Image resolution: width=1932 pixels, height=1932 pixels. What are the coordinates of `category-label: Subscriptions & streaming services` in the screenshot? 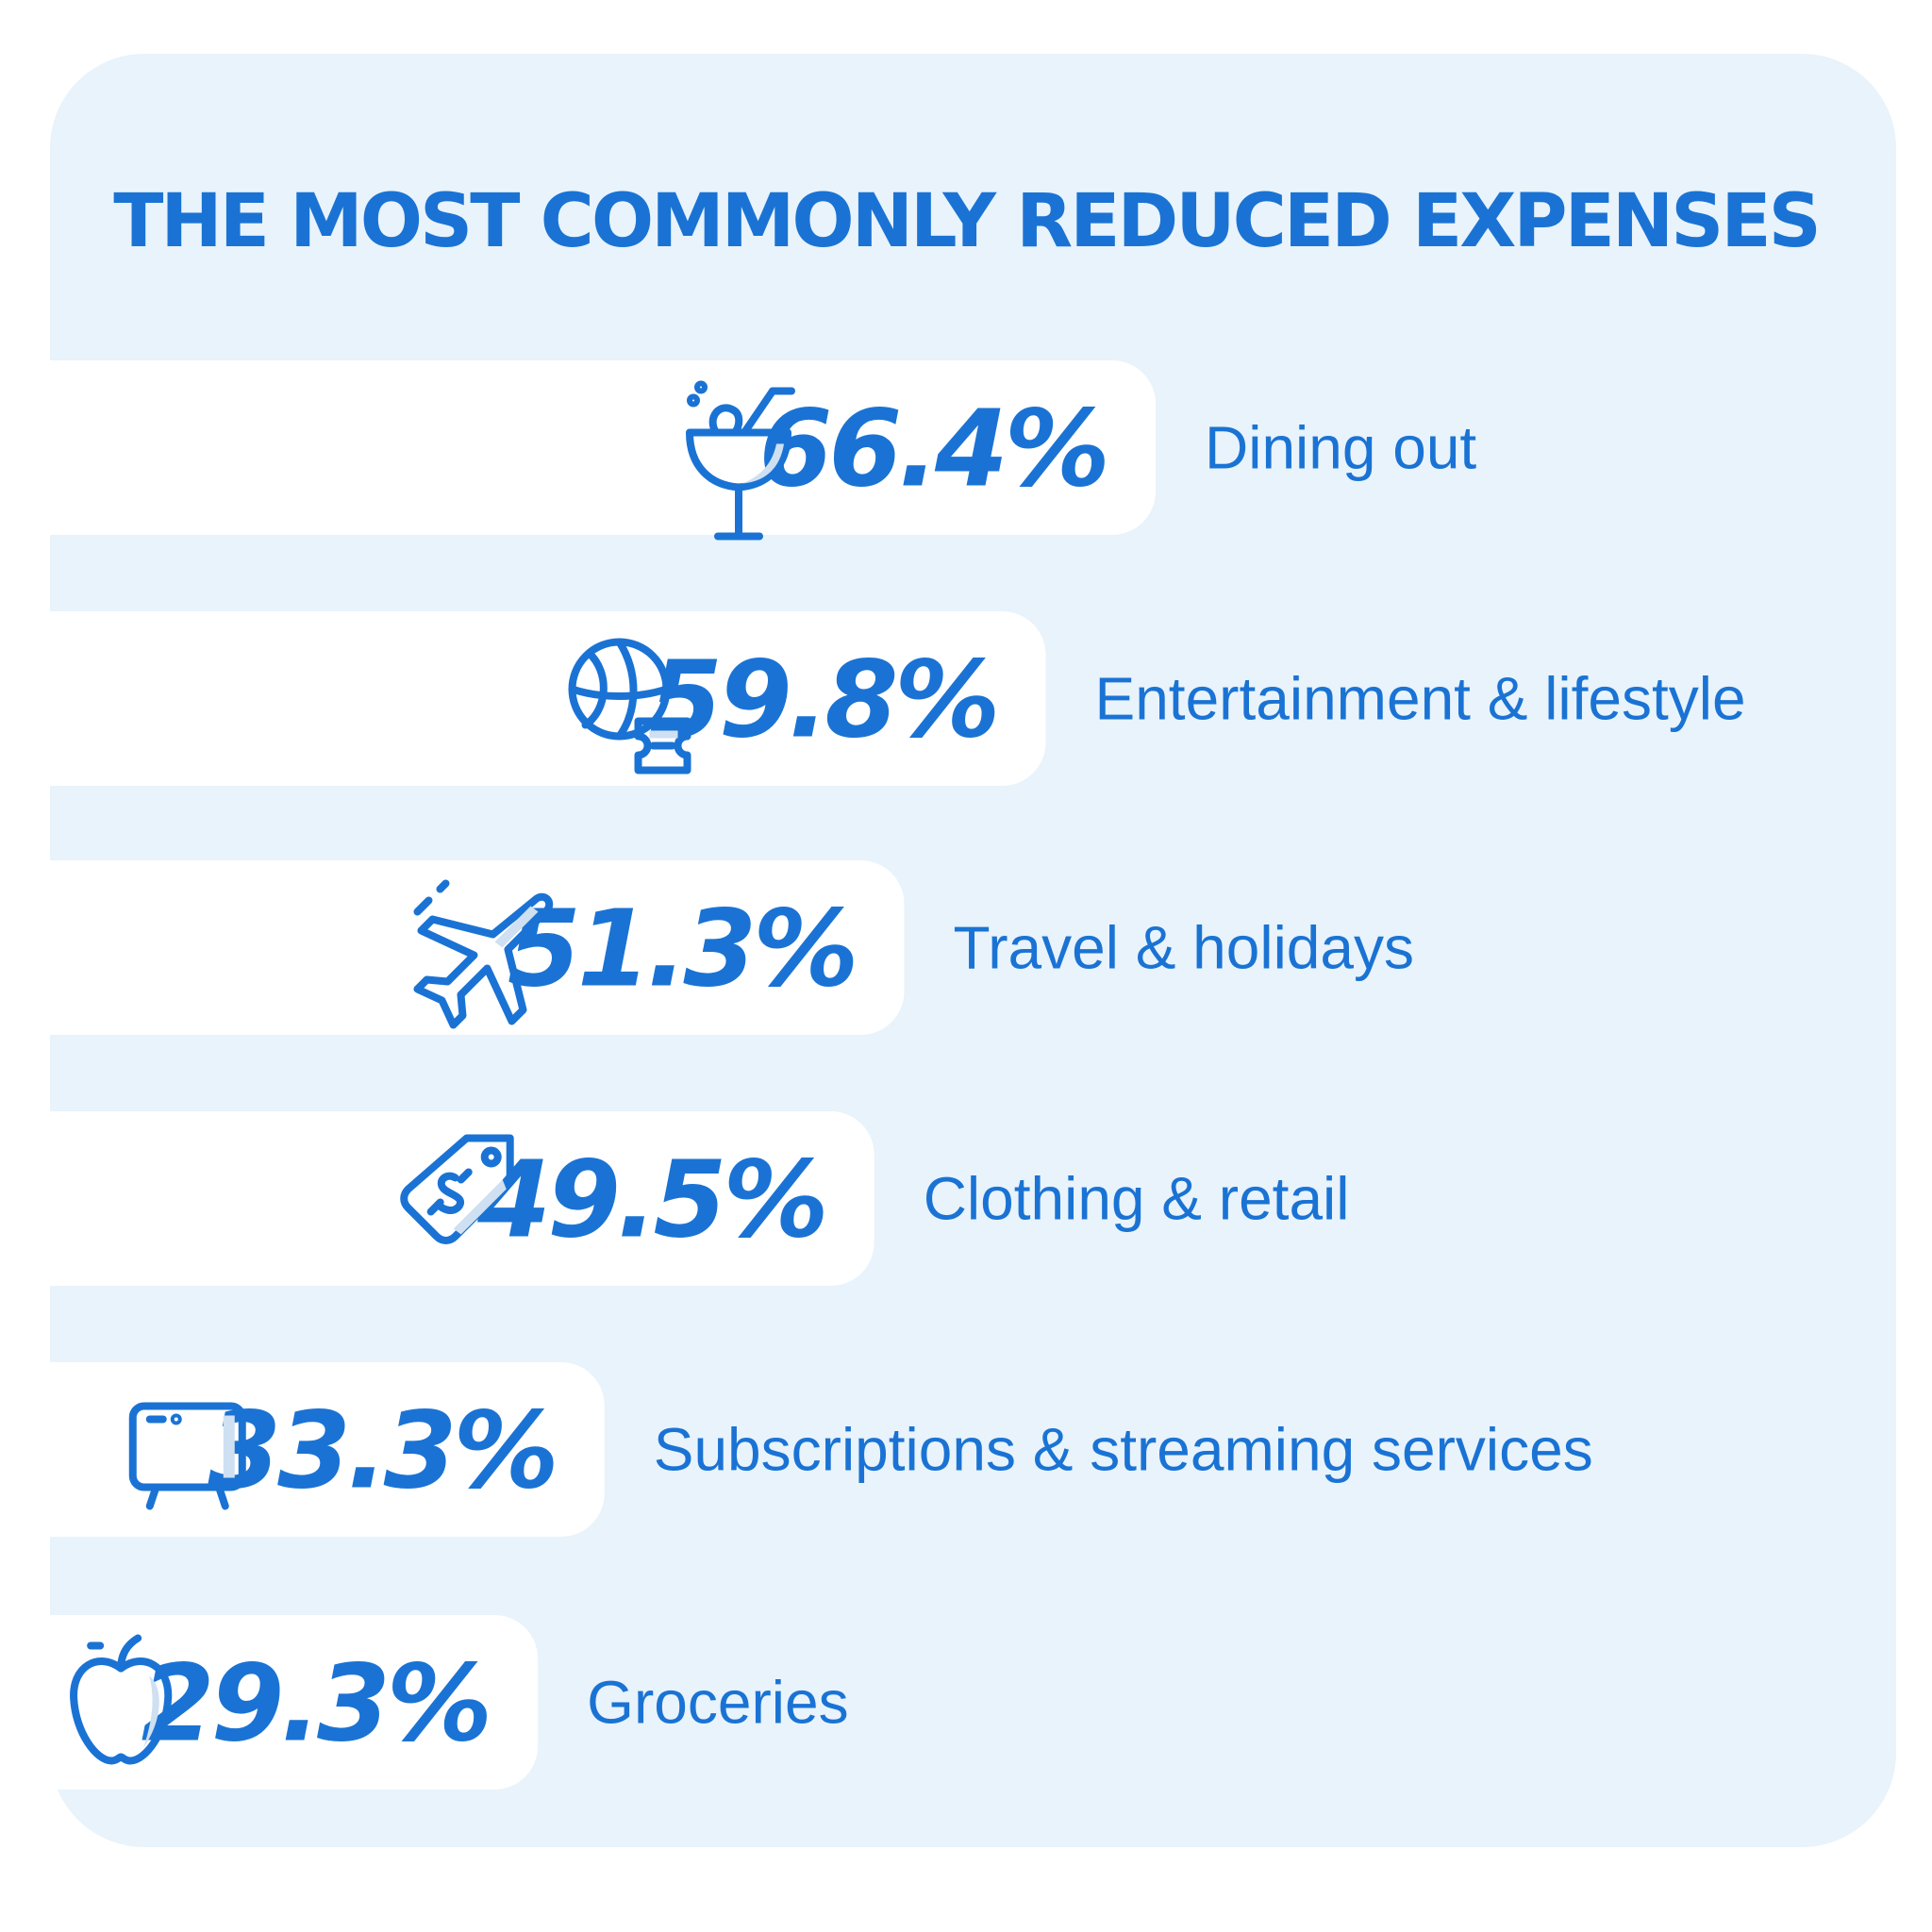 It's located at (1123, 1450).